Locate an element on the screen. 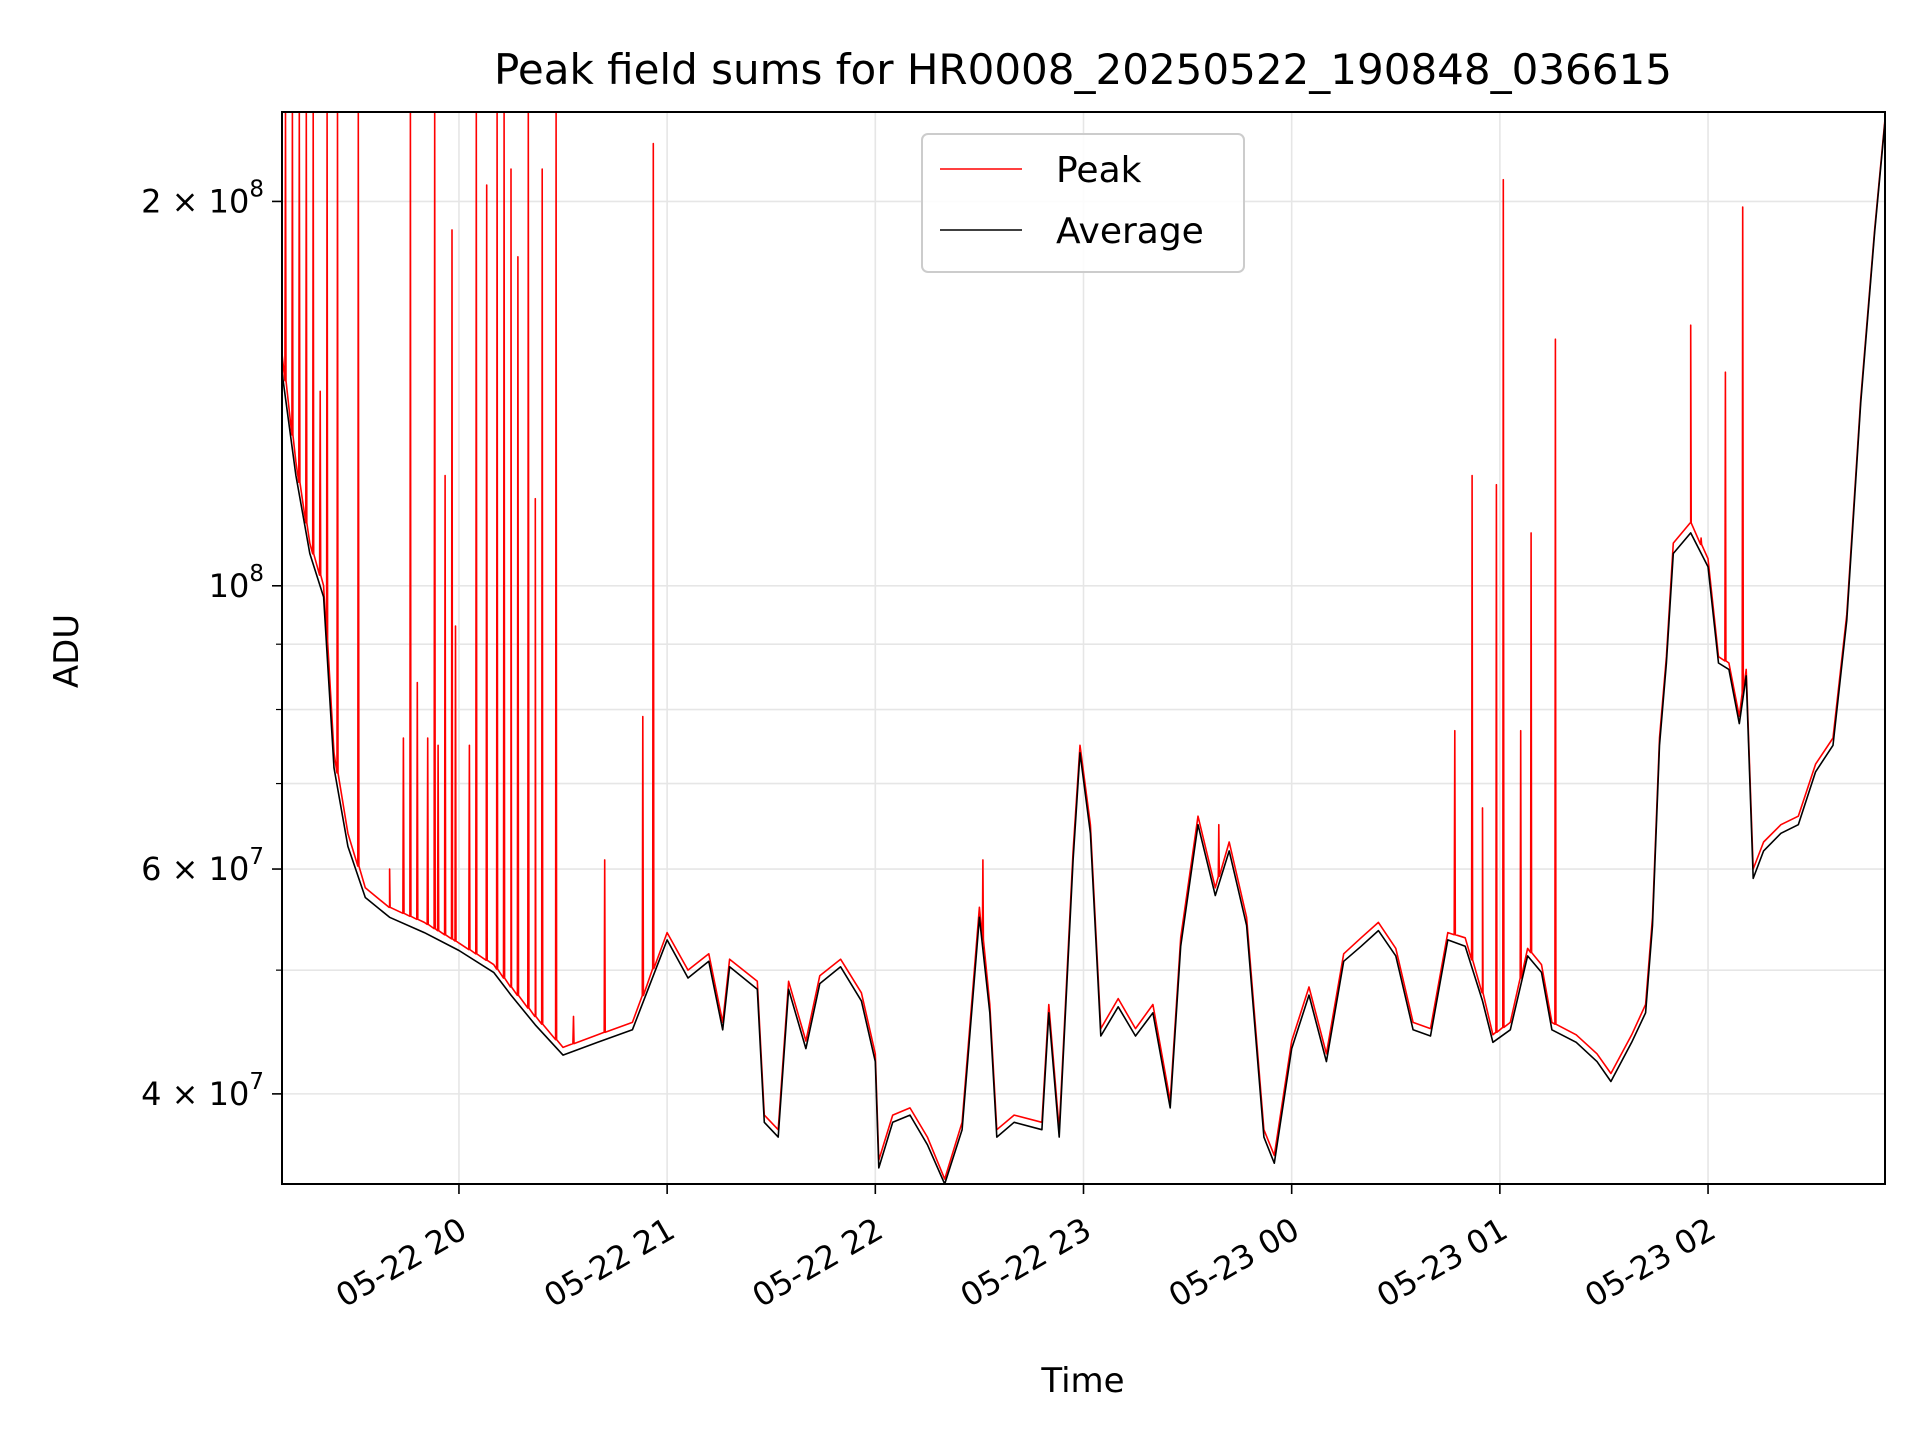  y-tick-base: 10 is located at coordinates (229, 586).